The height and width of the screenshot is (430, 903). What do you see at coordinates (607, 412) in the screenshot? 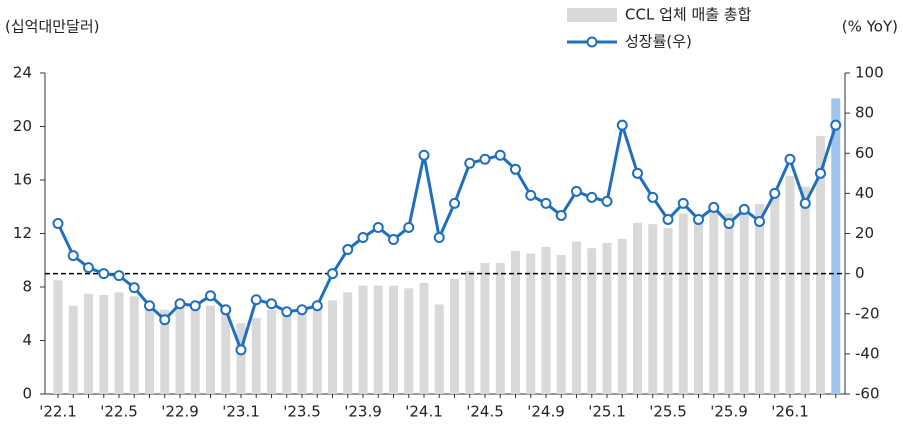
I see `x-tick-label: '25.1` at bounding box center [607, 412].